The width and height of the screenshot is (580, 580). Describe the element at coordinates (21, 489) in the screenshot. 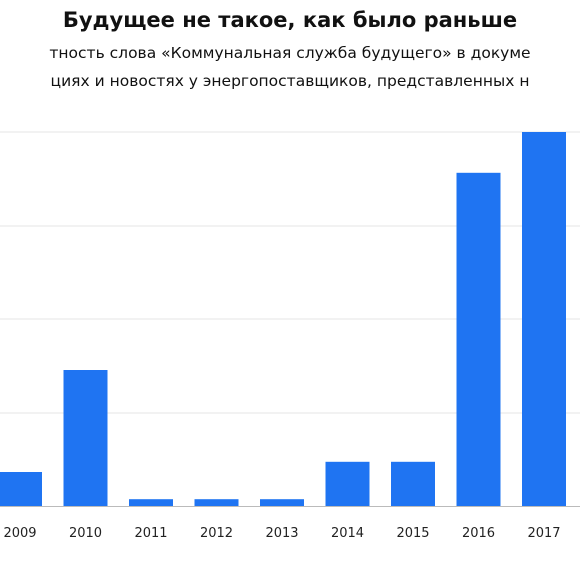

I see `bar-2009` at that location.